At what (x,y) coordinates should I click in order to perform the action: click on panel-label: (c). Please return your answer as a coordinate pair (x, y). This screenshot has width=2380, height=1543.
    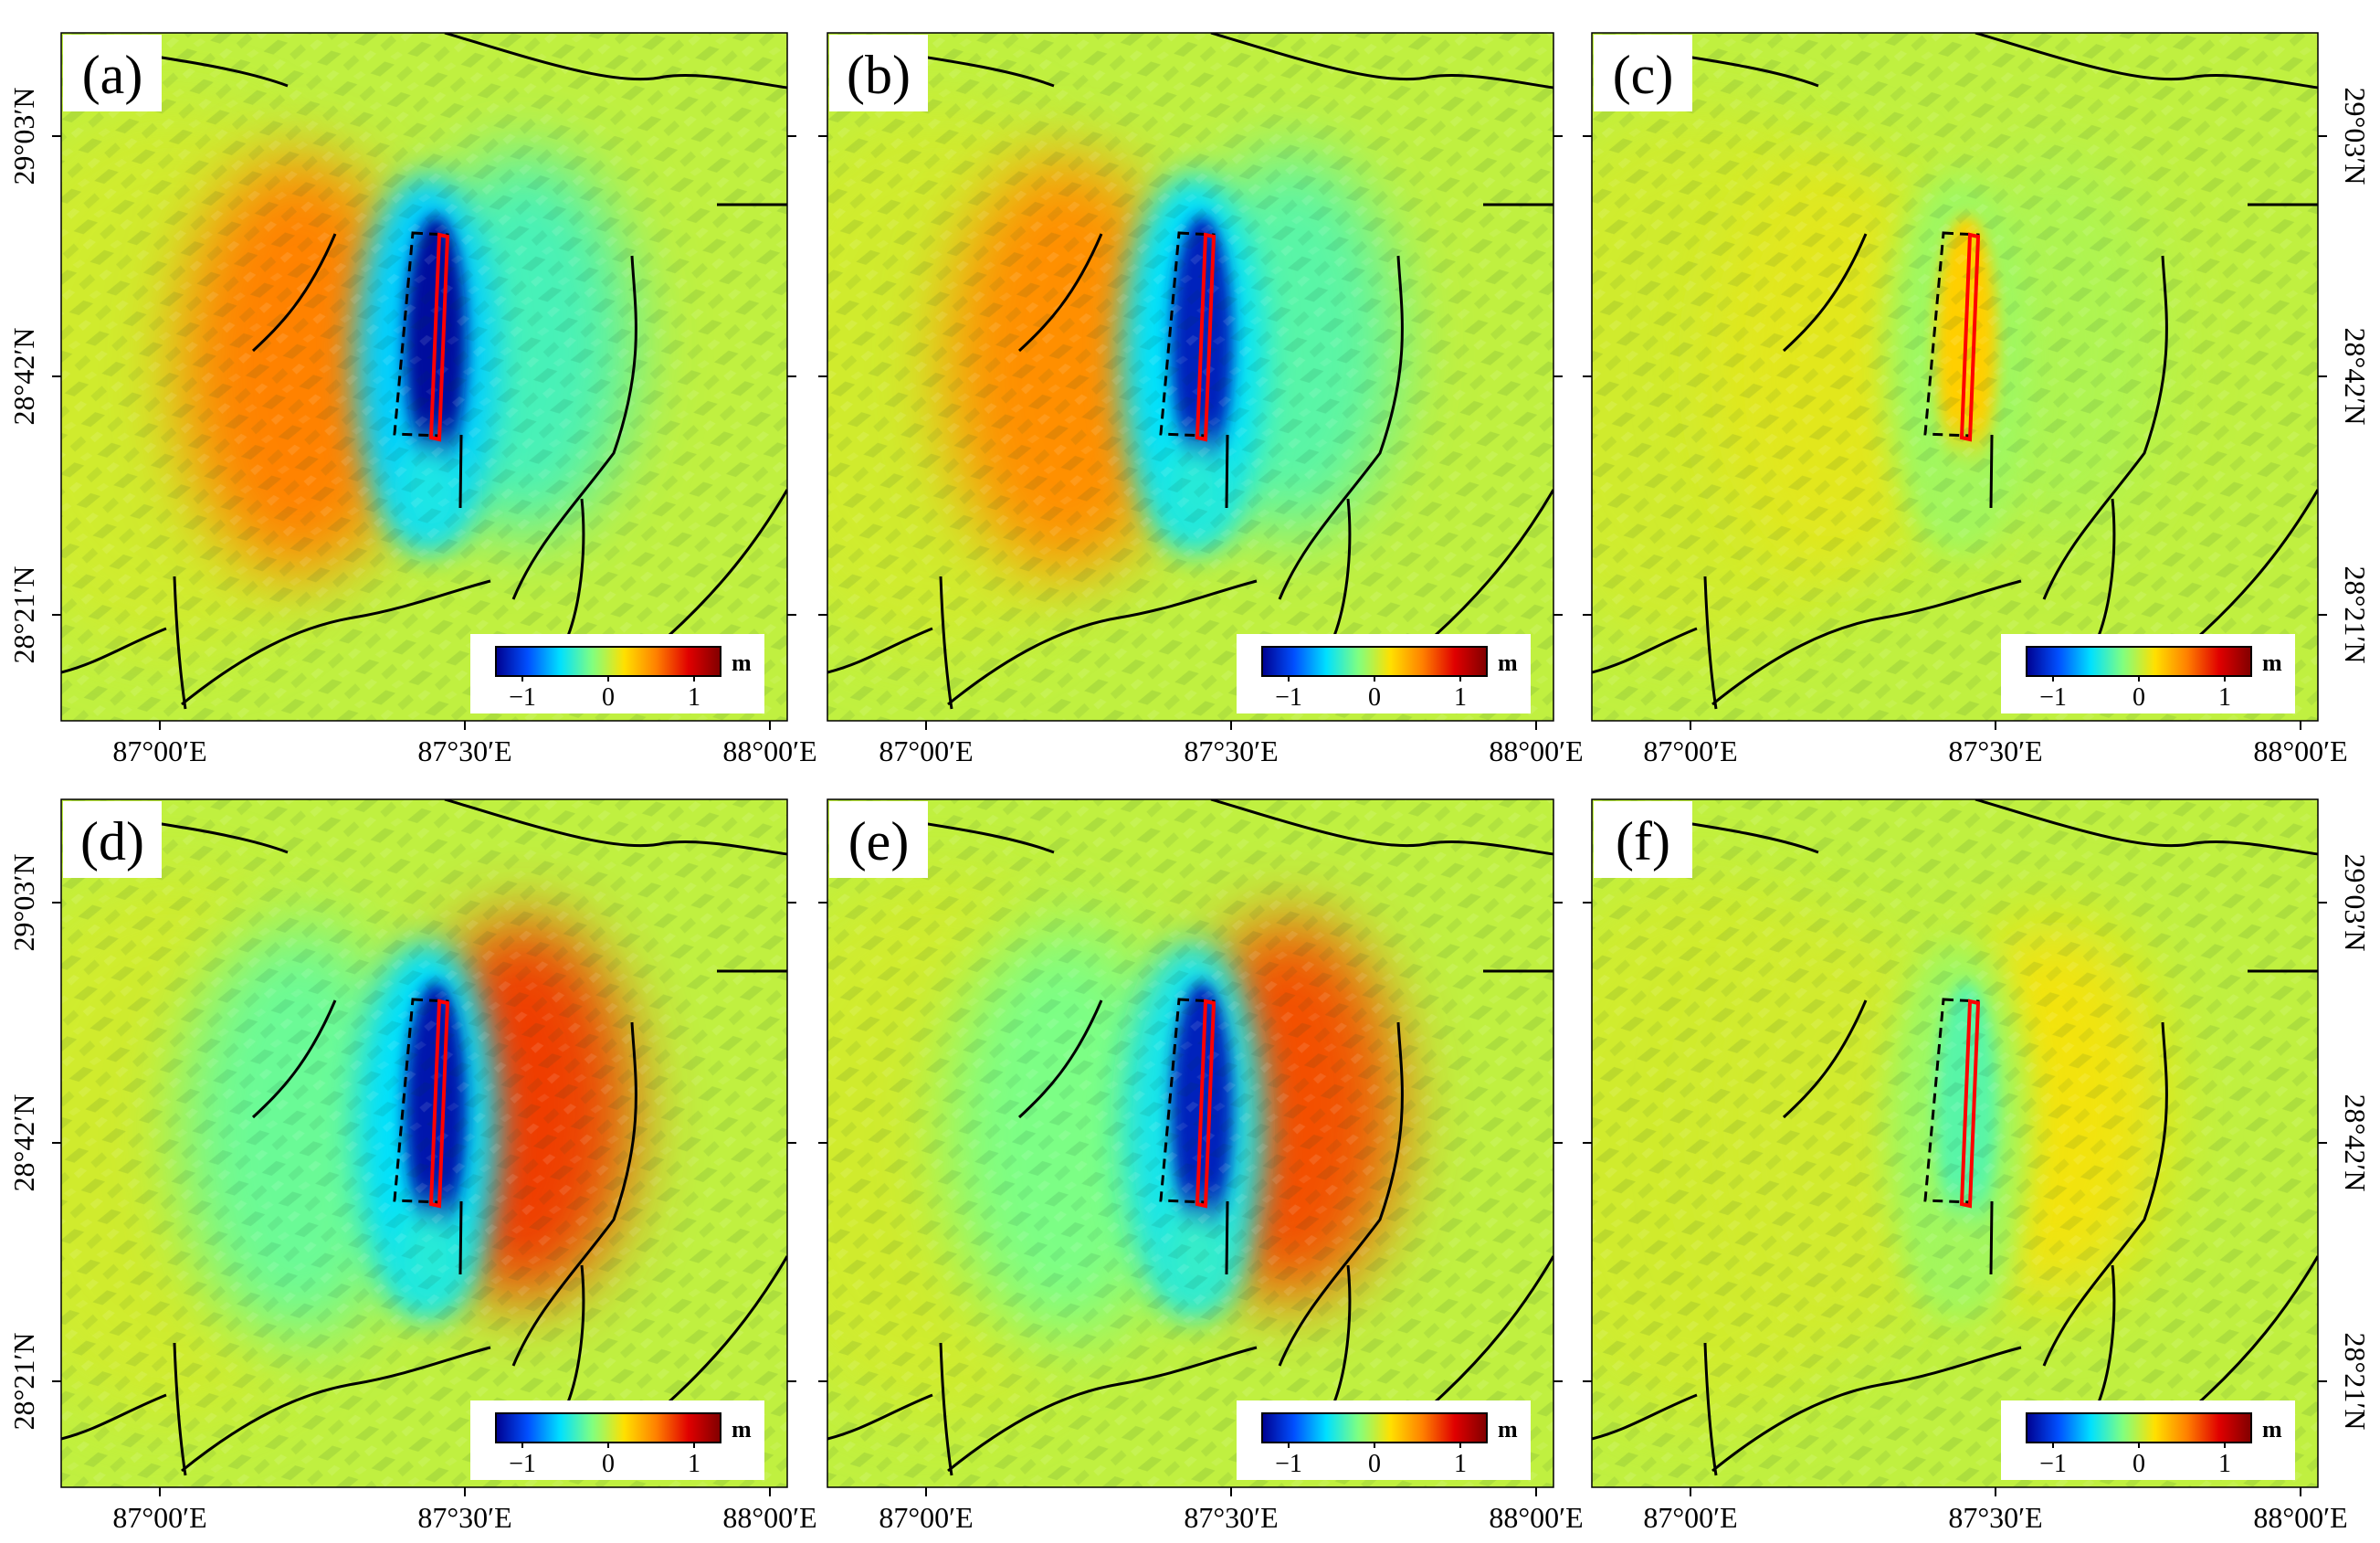
    Looking at the image, I should click on (1644, 75).